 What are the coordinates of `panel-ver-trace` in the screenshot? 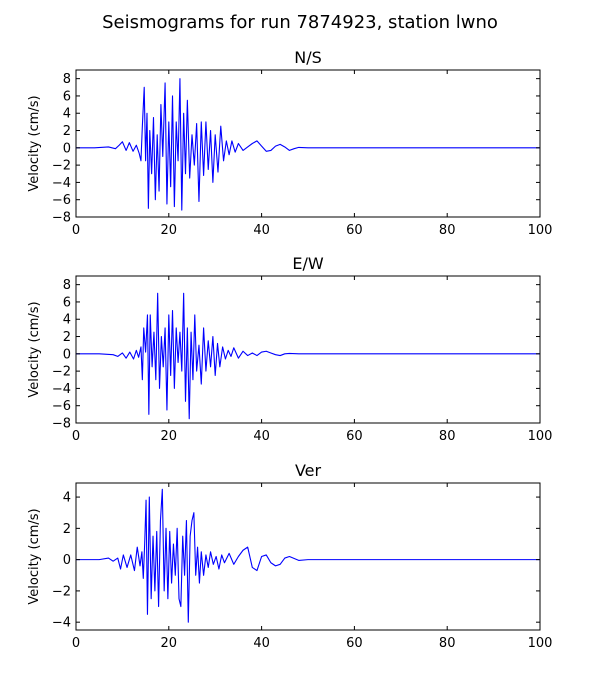 It's located at (308, 555).